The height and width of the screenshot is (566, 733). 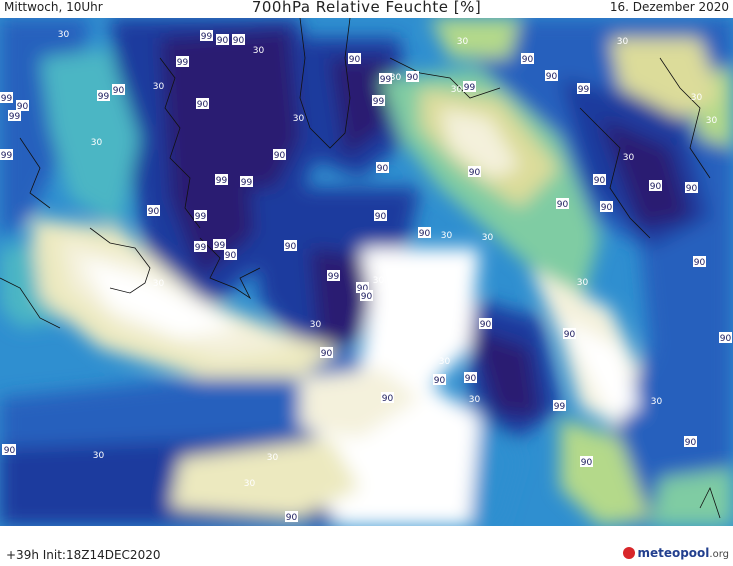 I want to click on meteopool-logo: meteopool.org, so click(x=676, y=553).